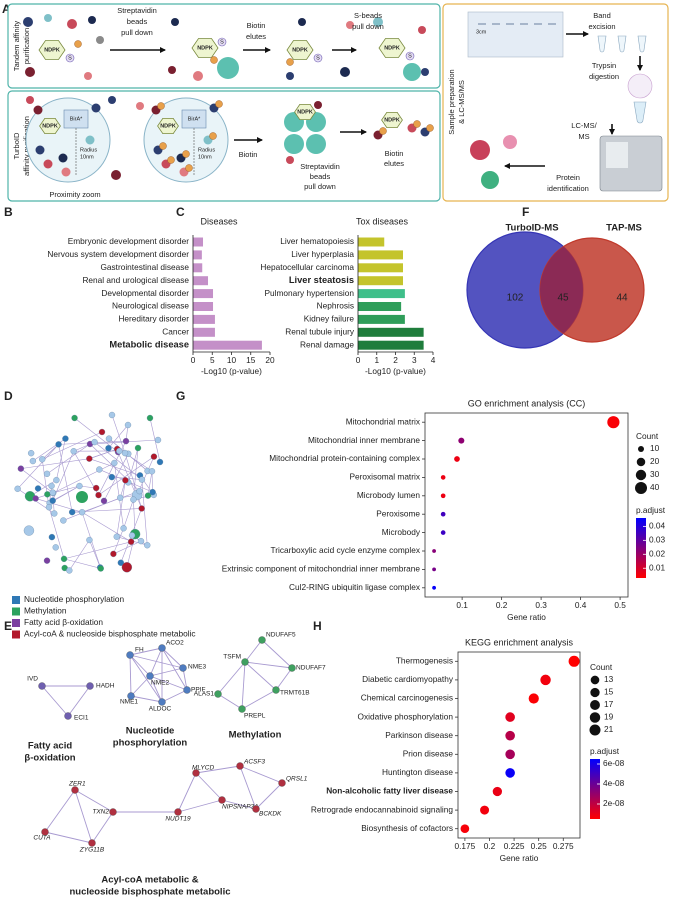 The image size is (673, 917). What do you see at coordinates (419, 735) in the screenshot?
I see `category-label: Parkinson disease` at bounding box center [419, 735].